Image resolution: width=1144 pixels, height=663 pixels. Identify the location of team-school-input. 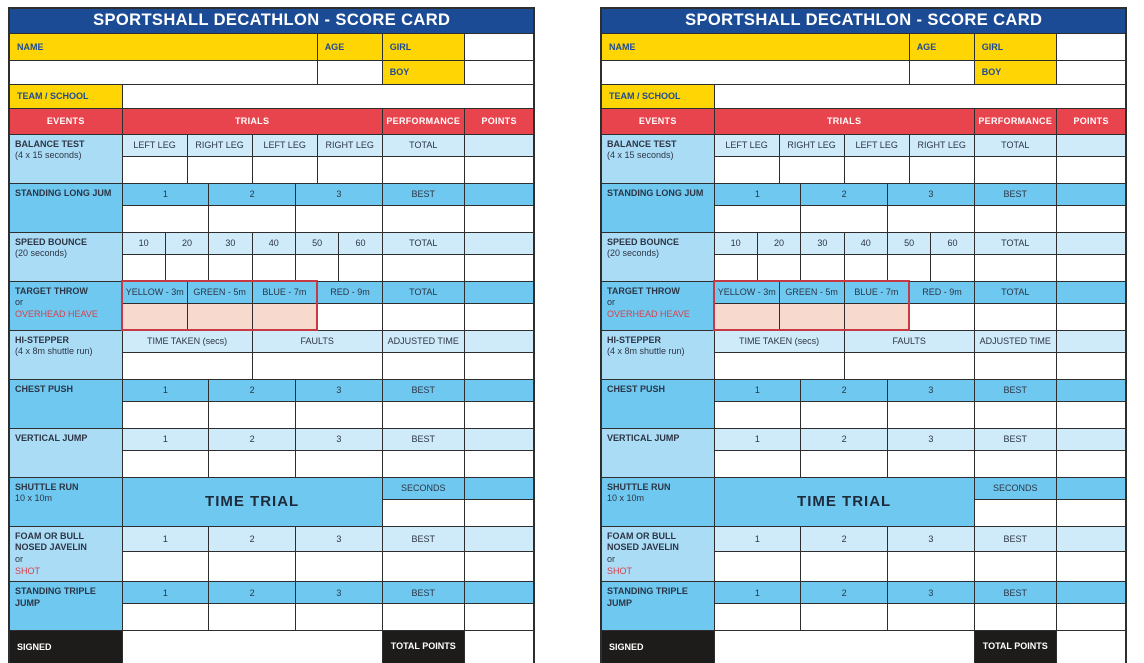
(920, 96).